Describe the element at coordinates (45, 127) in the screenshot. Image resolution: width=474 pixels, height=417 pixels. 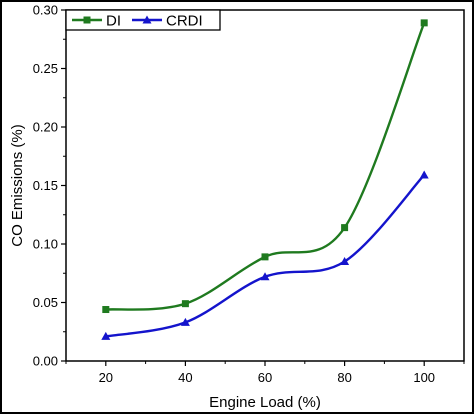
I see `y-tick-label: 0.20` at that location.